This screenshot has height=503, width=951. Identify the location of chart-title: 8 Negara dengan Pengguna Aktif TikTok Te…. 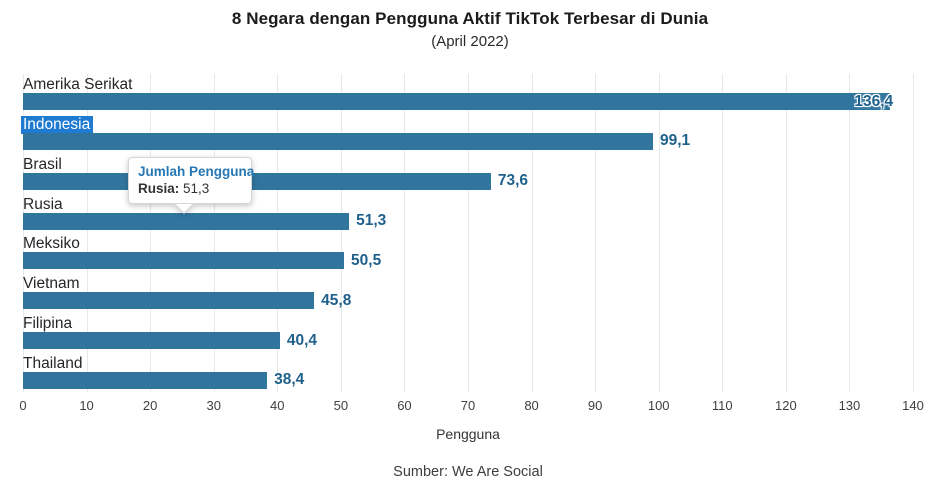
(470, 18).